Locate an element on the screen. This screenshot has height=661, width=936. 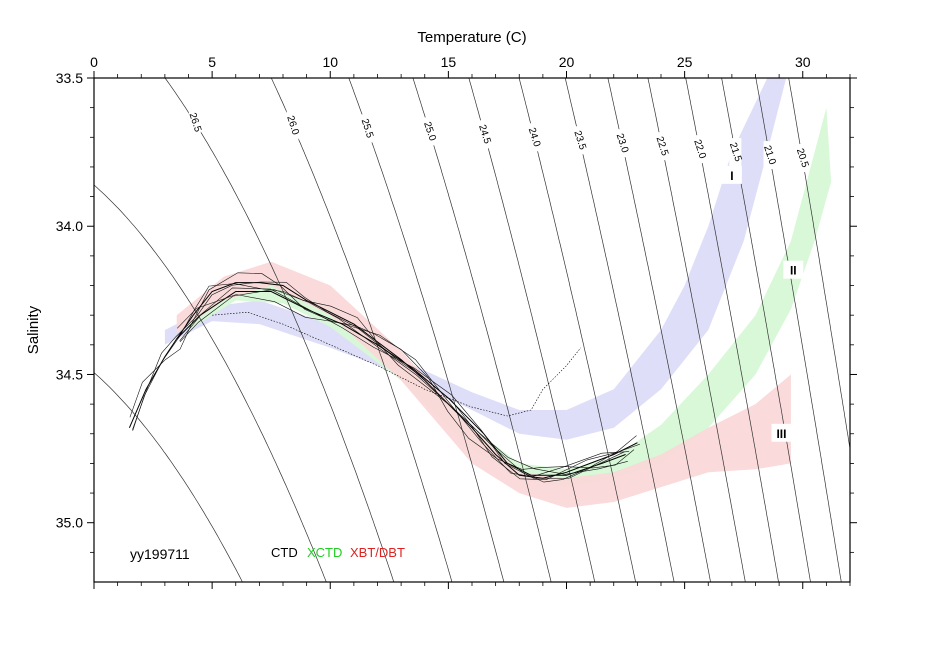
contour-26.0 is located at coordinates (361, 330).